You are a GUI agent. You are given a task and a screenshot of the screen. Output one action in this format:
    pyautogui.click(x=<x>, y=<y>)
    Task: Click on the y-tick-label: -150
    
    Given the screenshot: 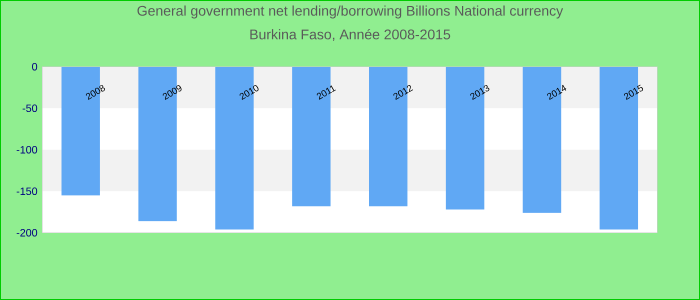 What is the action you would take?
    pyautogui.click(x=27, y=191)
    